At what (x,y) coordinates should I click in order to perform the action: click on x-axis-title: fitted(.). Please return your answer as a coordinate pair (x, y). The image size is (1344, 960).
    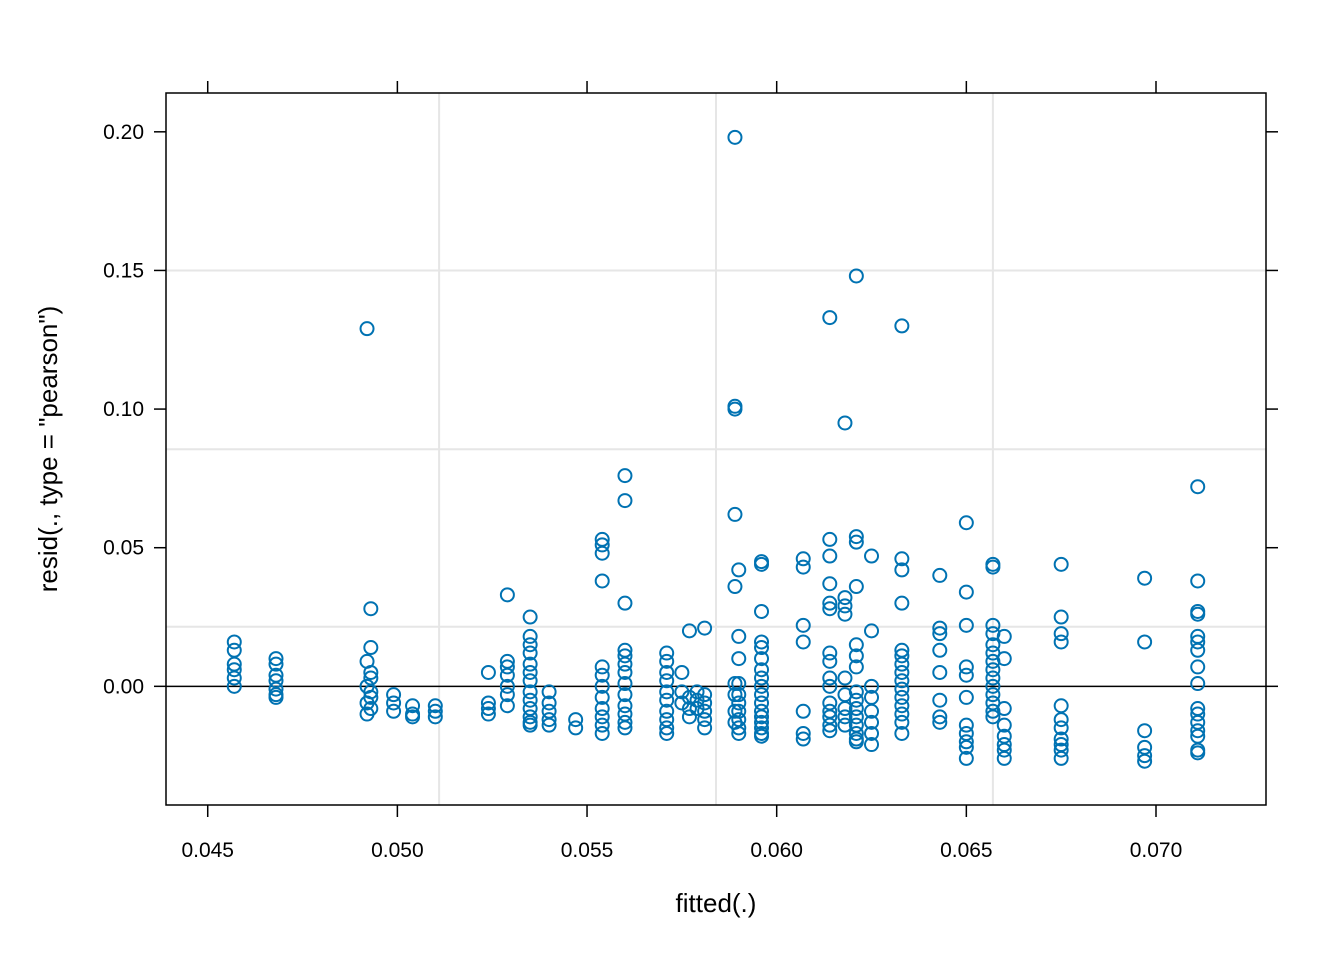
    Looking at the image, I should click on (716, 903).